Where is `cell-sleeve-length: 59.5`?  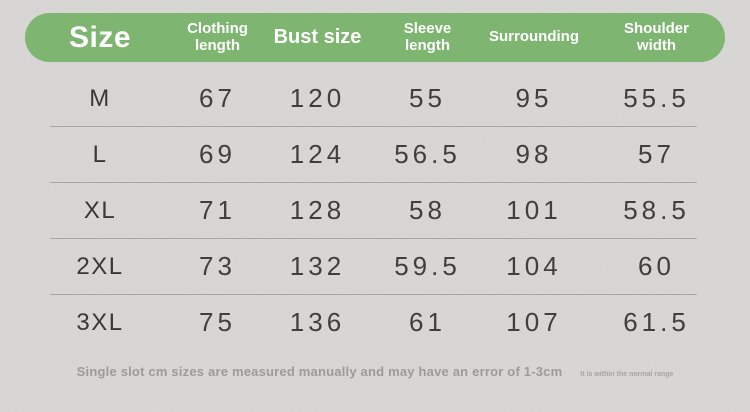
cell-sleeve-length: 59.5 is located at coordinates (427, 266).